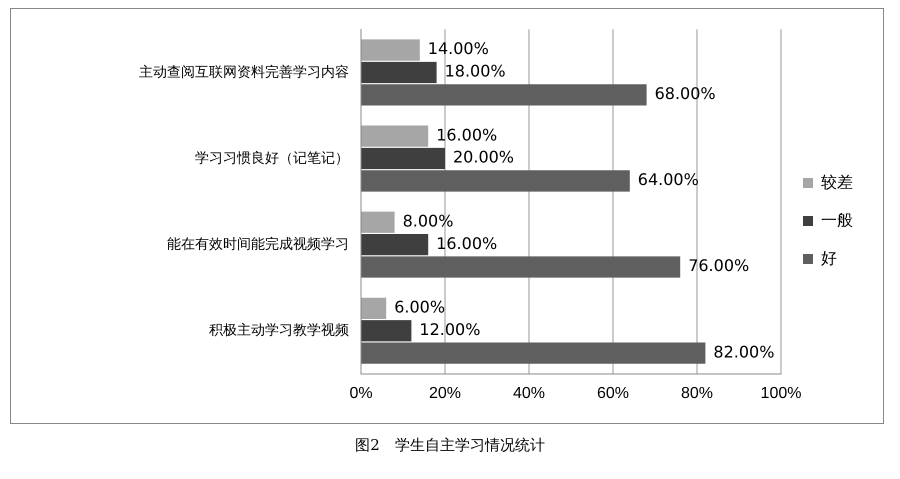  Describe the element at coordinates (258, 244) in the screenshot. I see `y-tick-label: 能在有效时间能完成视频学习` at that location.